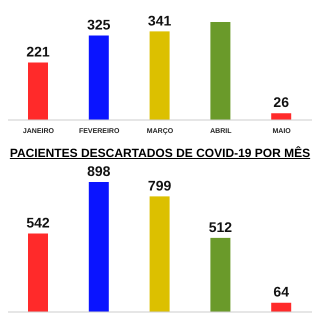  I want to click on data-label: 64, so click(281, 292).